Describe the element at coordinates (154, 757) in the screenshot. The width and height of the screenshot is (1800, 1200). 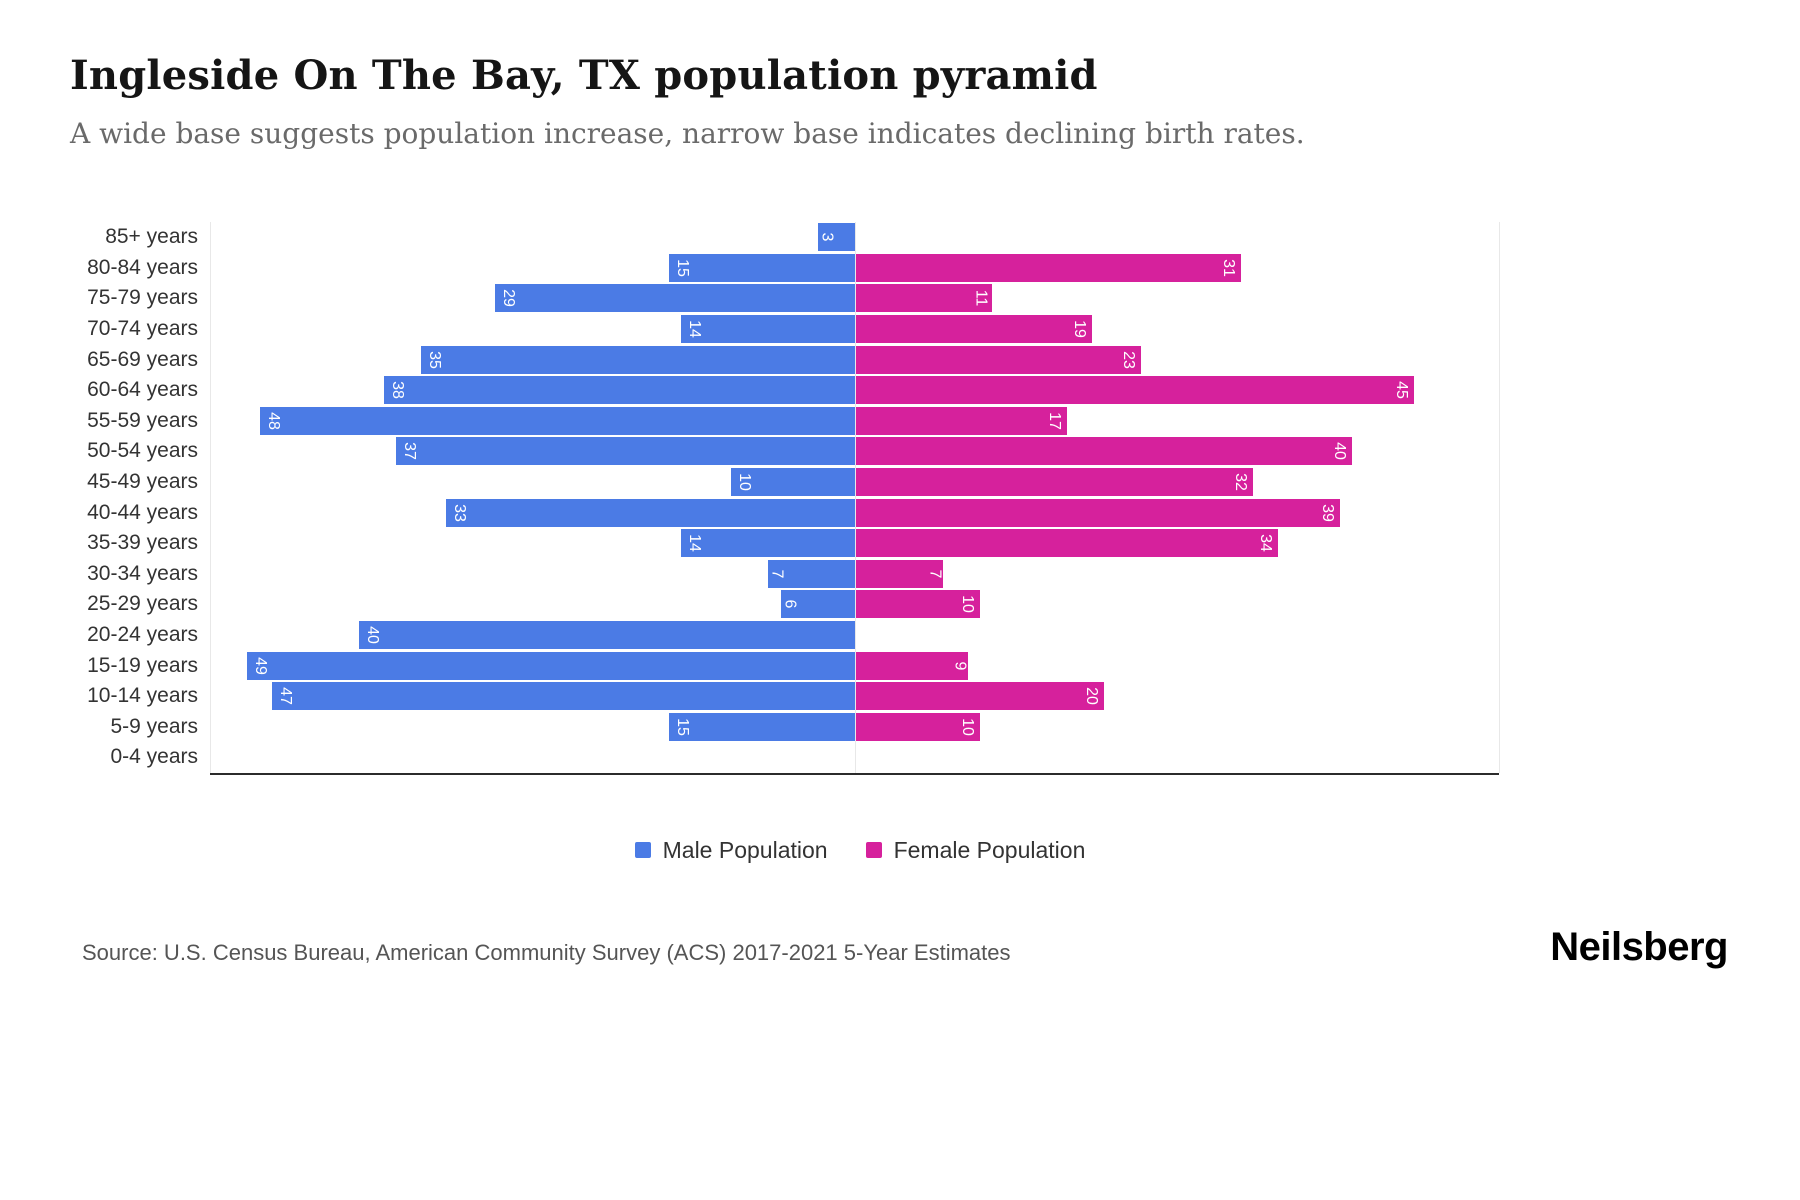
I see `age-group-label: 0-4 years` at that location.